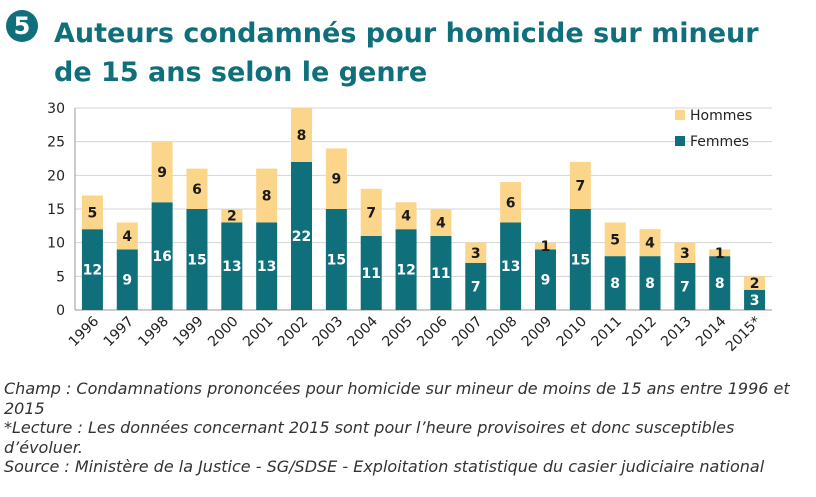 Image resolution: width=816 pixels, height=497 pixels. Describe the element at coordinates (22, 26) in the screenshot. I see `figure-number-badge: 5` at that location.